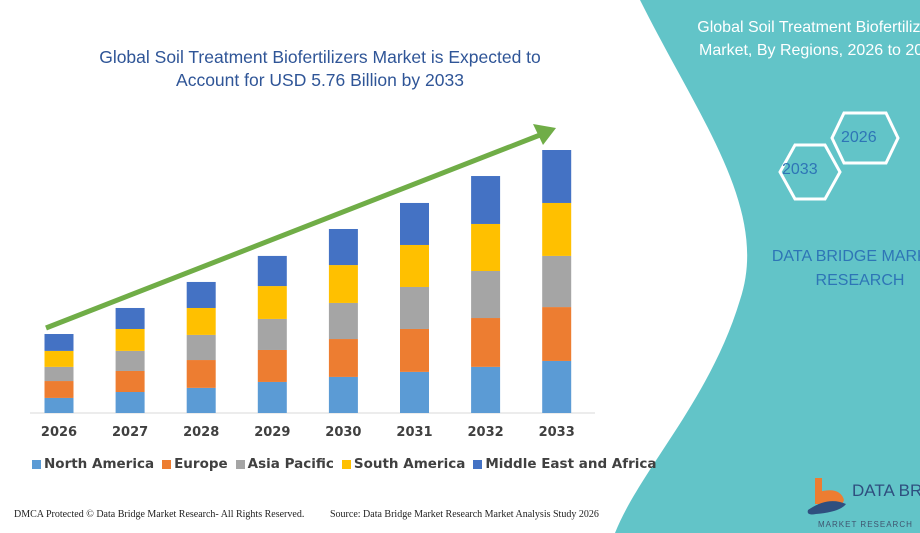 The height and width of the screenshot is (533, 920). I want to click on legend-item: South America, so click(403, 464).